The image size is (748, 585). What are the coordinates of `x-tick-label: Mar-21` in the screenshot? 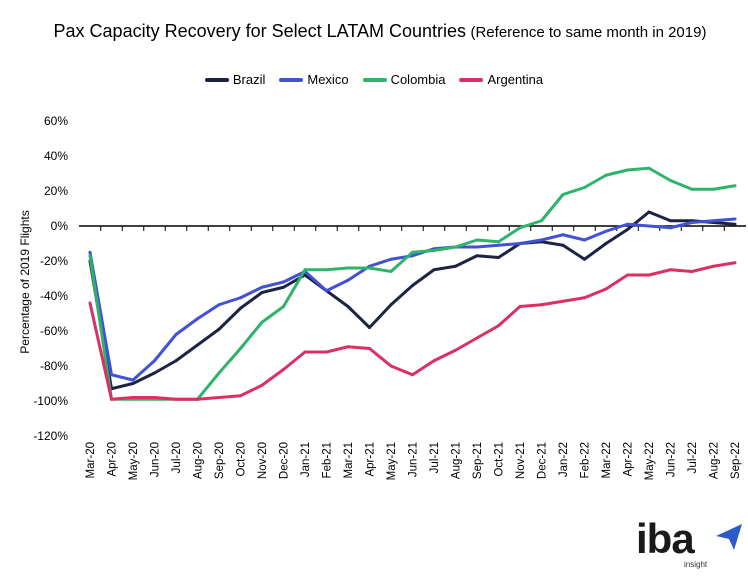 It's located at (349, 460).